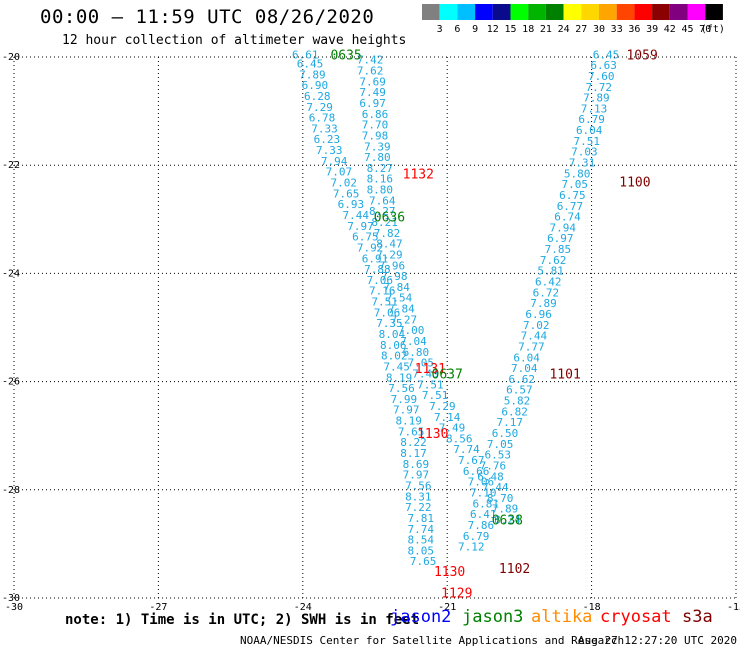  What do you see at coordinates (510, 29) in the screenshot?
I see `scale-label: 15` at bounding box center [510, 29].